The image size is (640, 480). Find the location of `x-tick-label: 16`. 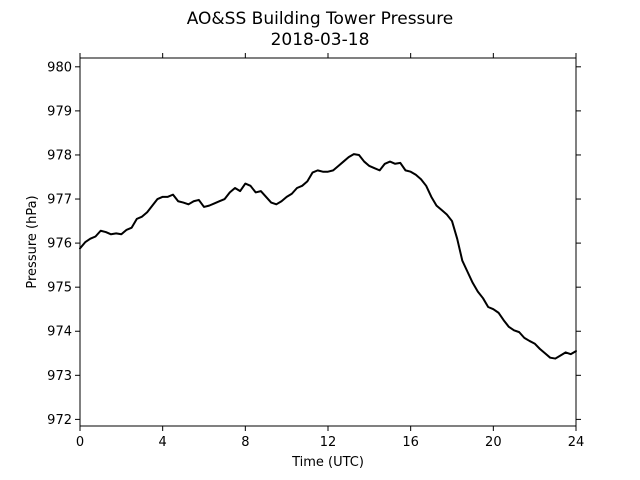

x-tick-label: 16 is located at coordinates (410, 442).